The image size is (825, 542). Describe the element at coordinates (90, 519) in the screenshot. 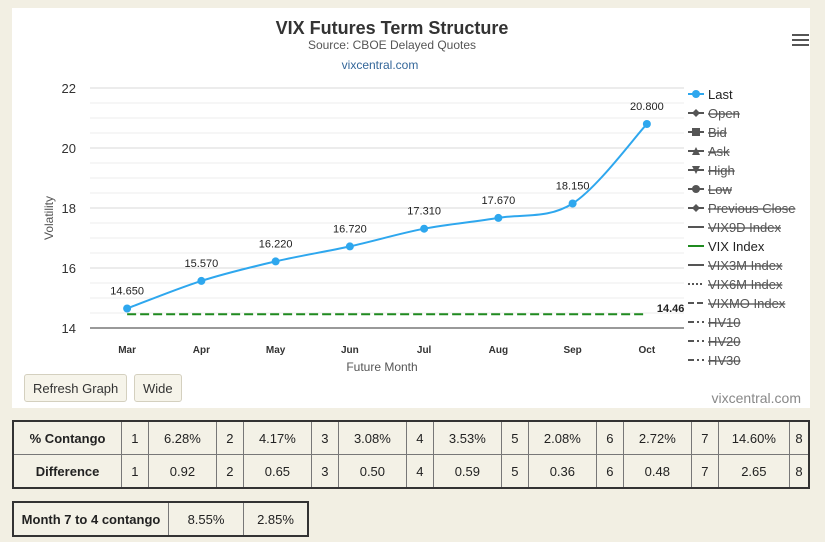

I see `month-contango-label: Month 7 to 4 contango` at that location.